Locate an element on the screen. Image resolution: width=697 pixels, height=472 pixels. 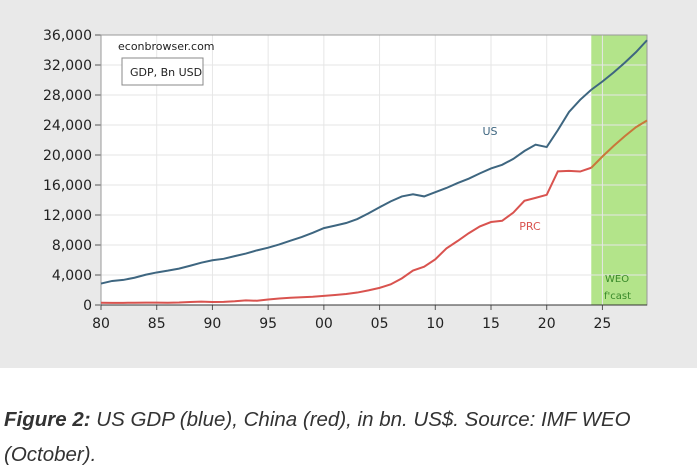
x-tick-label: 05 is located at coordinates (380, 324).